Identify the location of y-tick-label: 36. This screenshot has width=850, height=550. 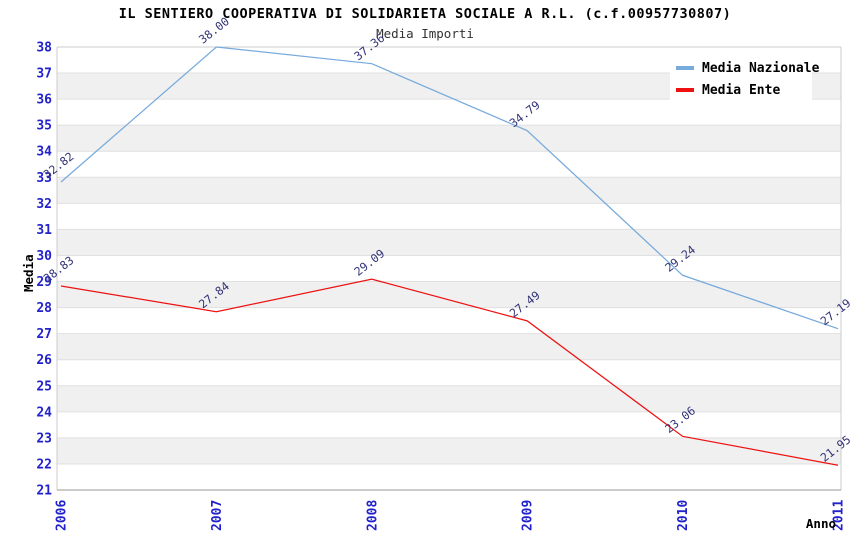
(44, 100).